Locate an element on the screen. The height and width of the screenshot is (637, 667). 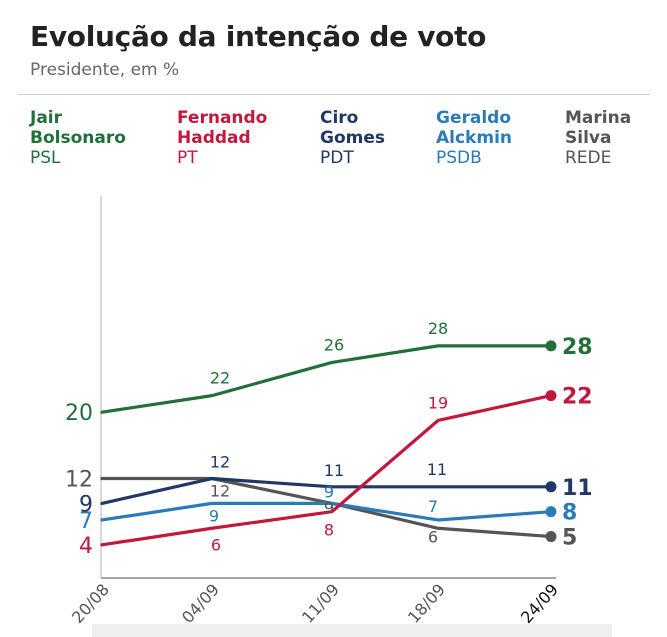
end-value-label: 11 is located at coordinates (577, 488).